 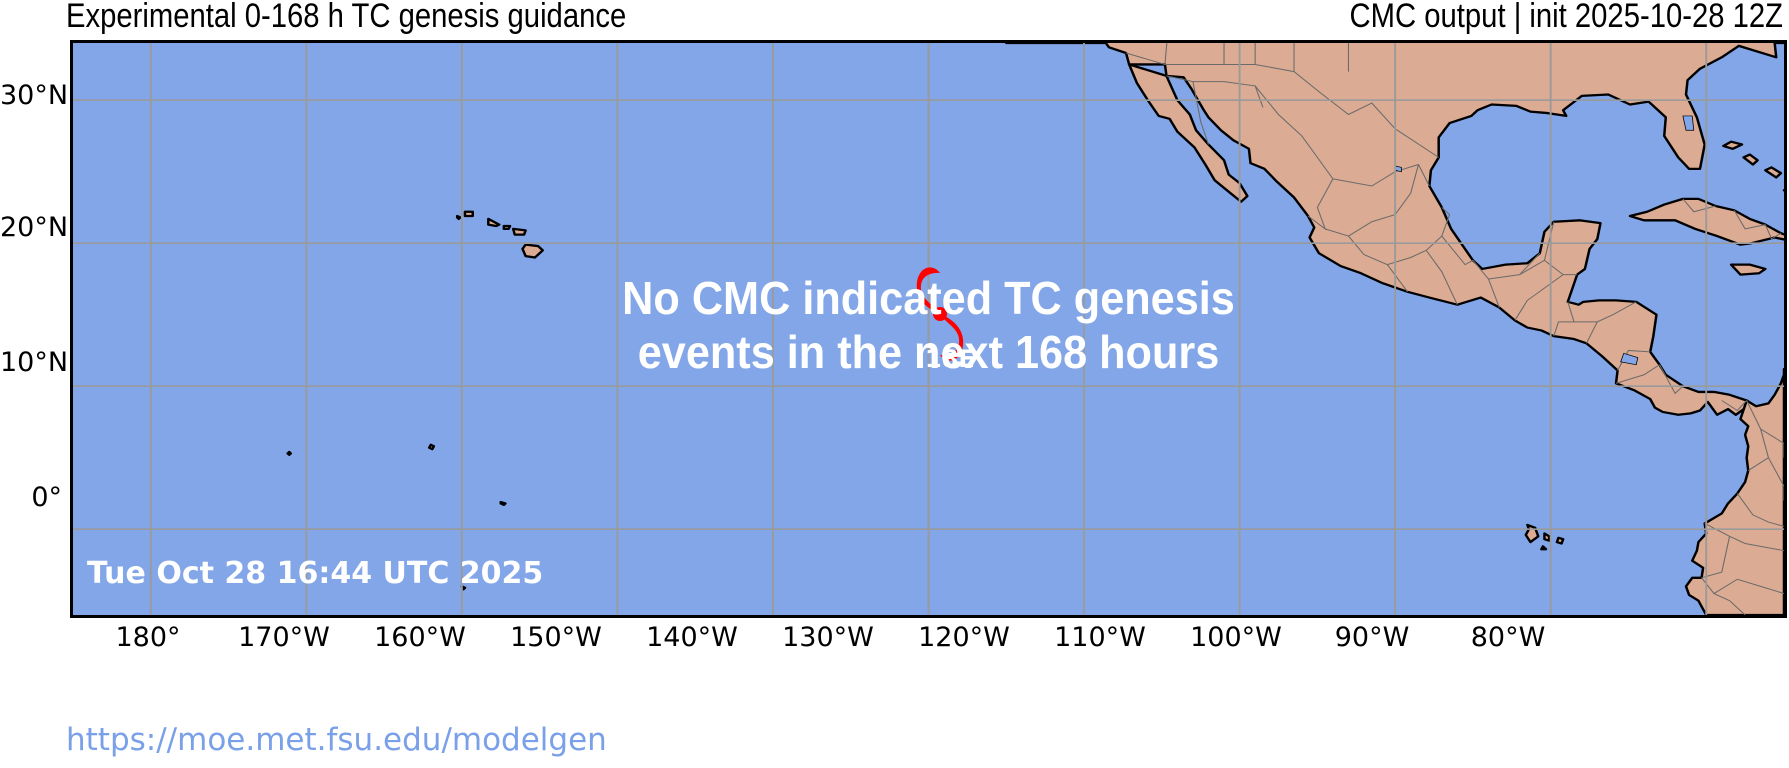 I want to click on model-init-label: CMC output | init 2025-10-28 12Z, so click(x=1566, y=17).